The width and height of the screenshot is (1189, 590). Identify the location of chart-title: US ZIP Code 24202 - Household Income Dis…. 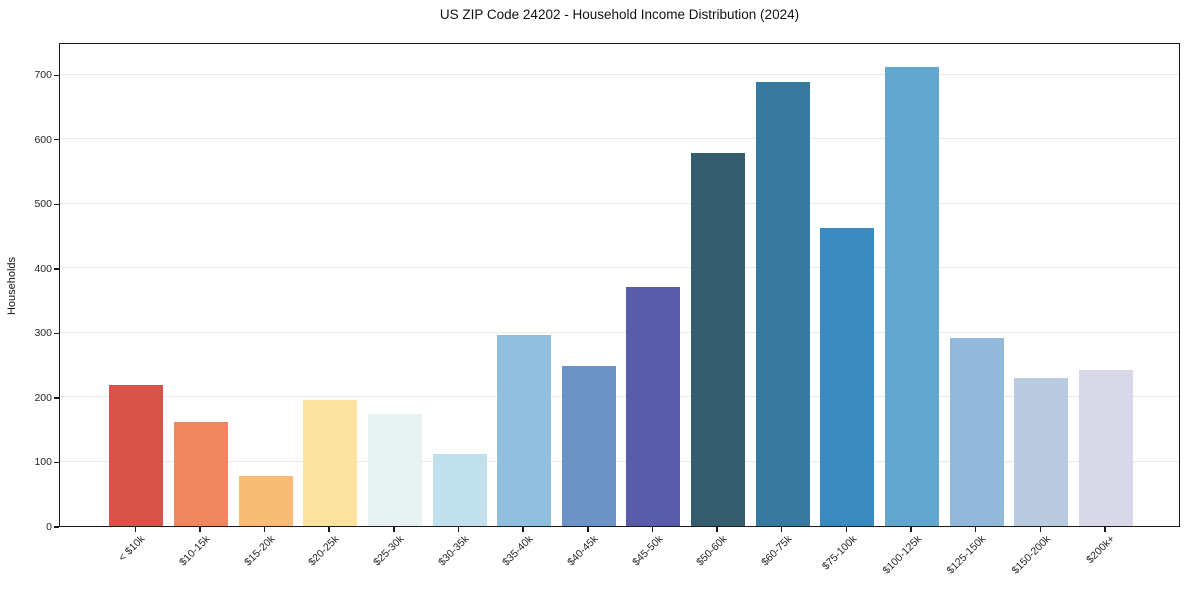
(619, 14).